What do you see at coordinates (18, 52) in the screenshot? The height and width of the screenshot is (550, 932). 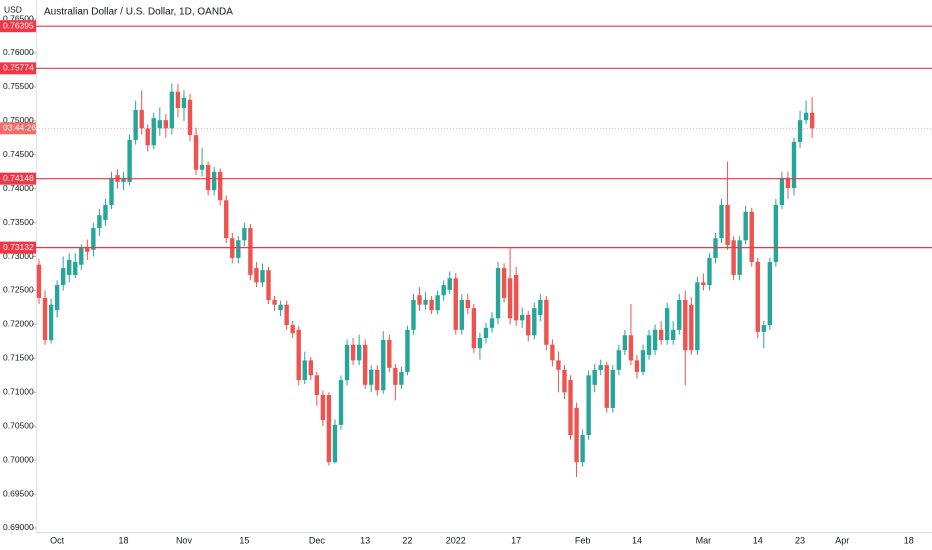 I see `y-tick-label: 0.76000` at bounding box center [18, 52].